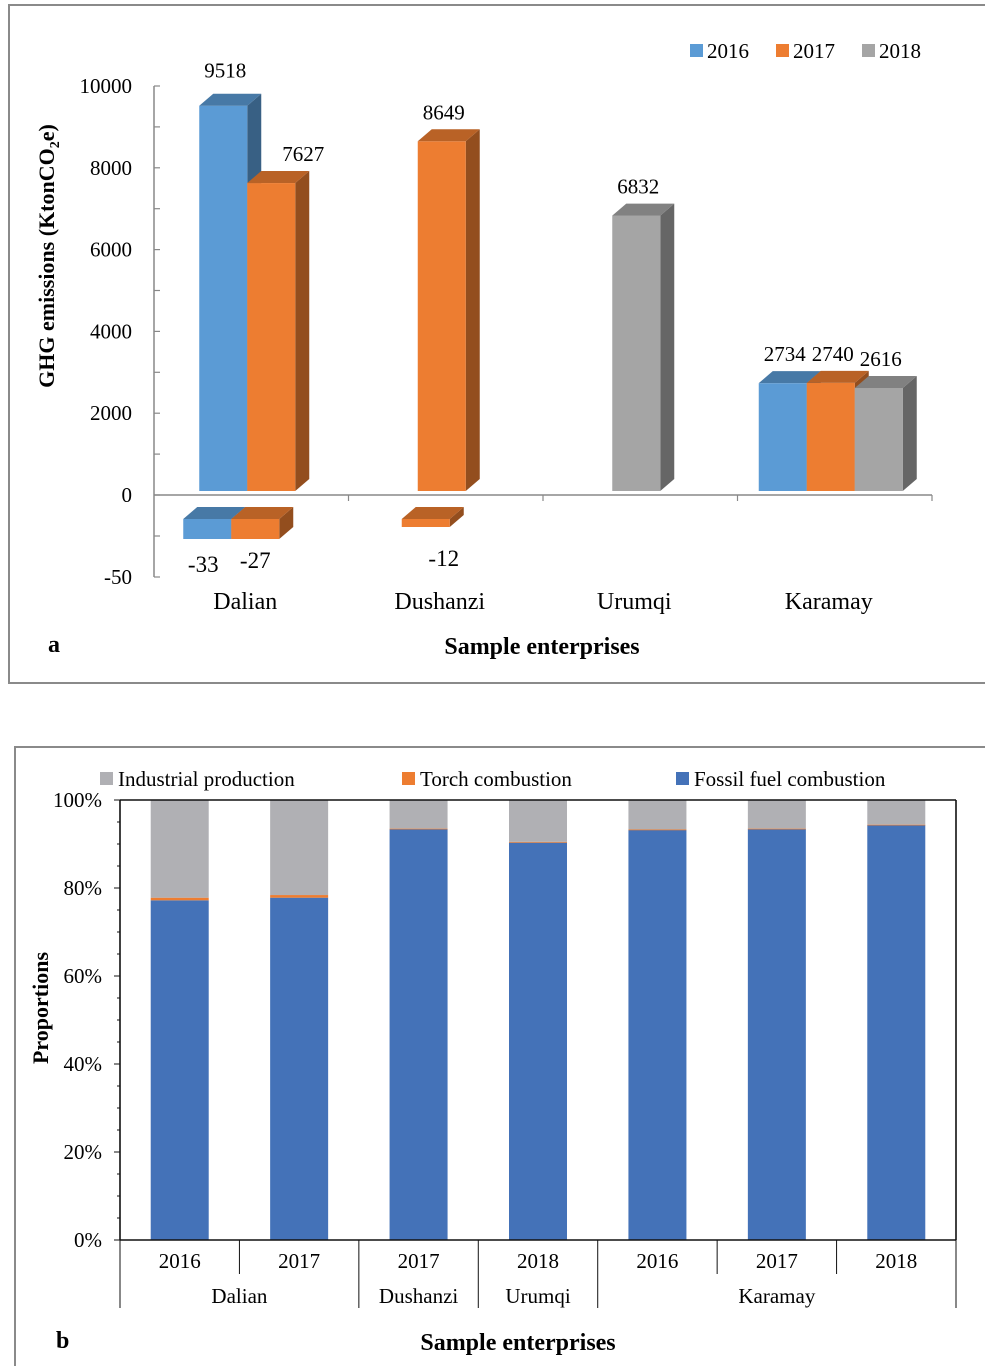 Image resolution: width=985 pixels, height=1369 pixels. I want to click on legend-item: 2017, so click(805, 51).